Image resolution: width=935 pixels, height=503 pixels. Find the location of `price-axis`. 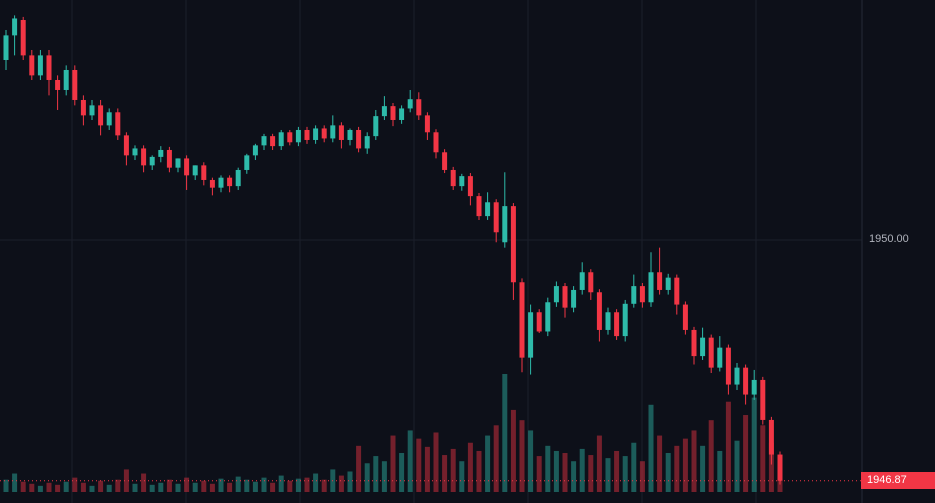

price-axis is located at coordinates (898, 251).